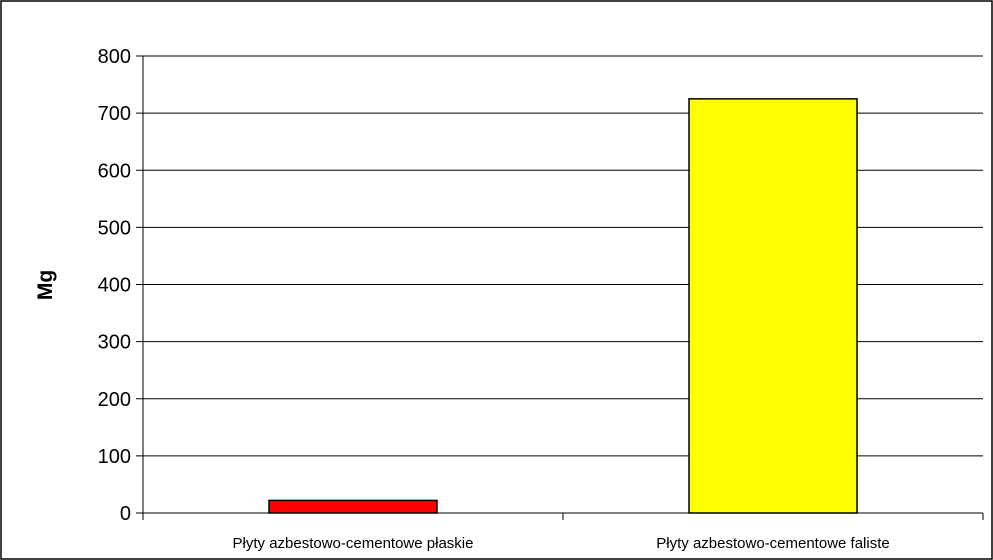  Describe the element at coordinates (114, 171) in the screenshot. I see `y-tick-label: 600` at that location.